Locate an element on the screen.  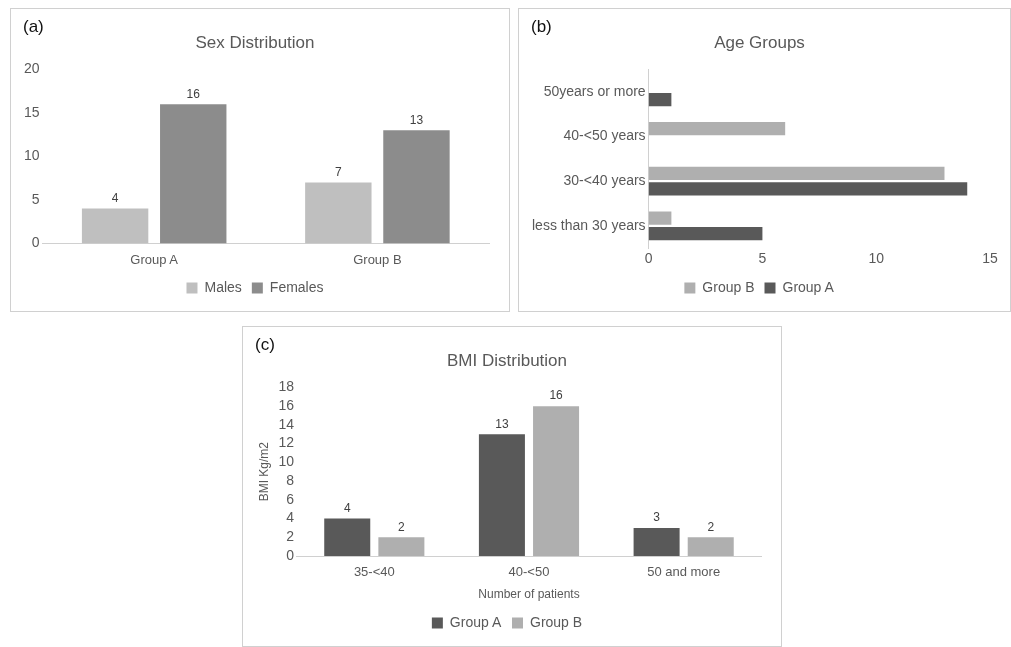
x-tick-label: 50 and more is located at coordinates (684, 572).